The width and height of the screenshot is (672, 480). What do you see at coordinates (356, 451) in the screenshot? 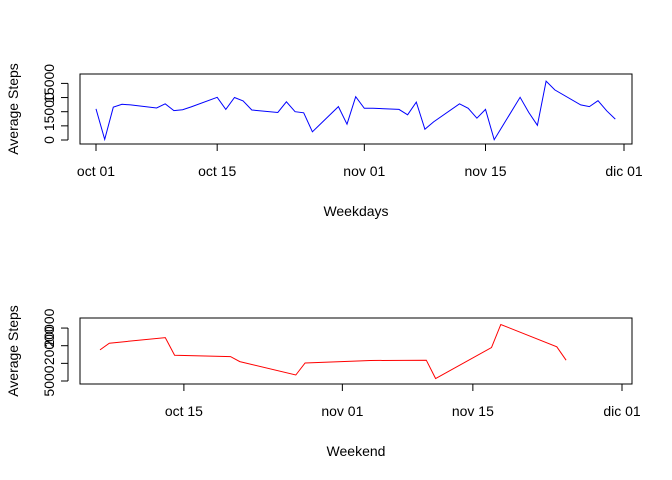
I see `x-axis-title: Weekend` at bounding box center [356, 451].